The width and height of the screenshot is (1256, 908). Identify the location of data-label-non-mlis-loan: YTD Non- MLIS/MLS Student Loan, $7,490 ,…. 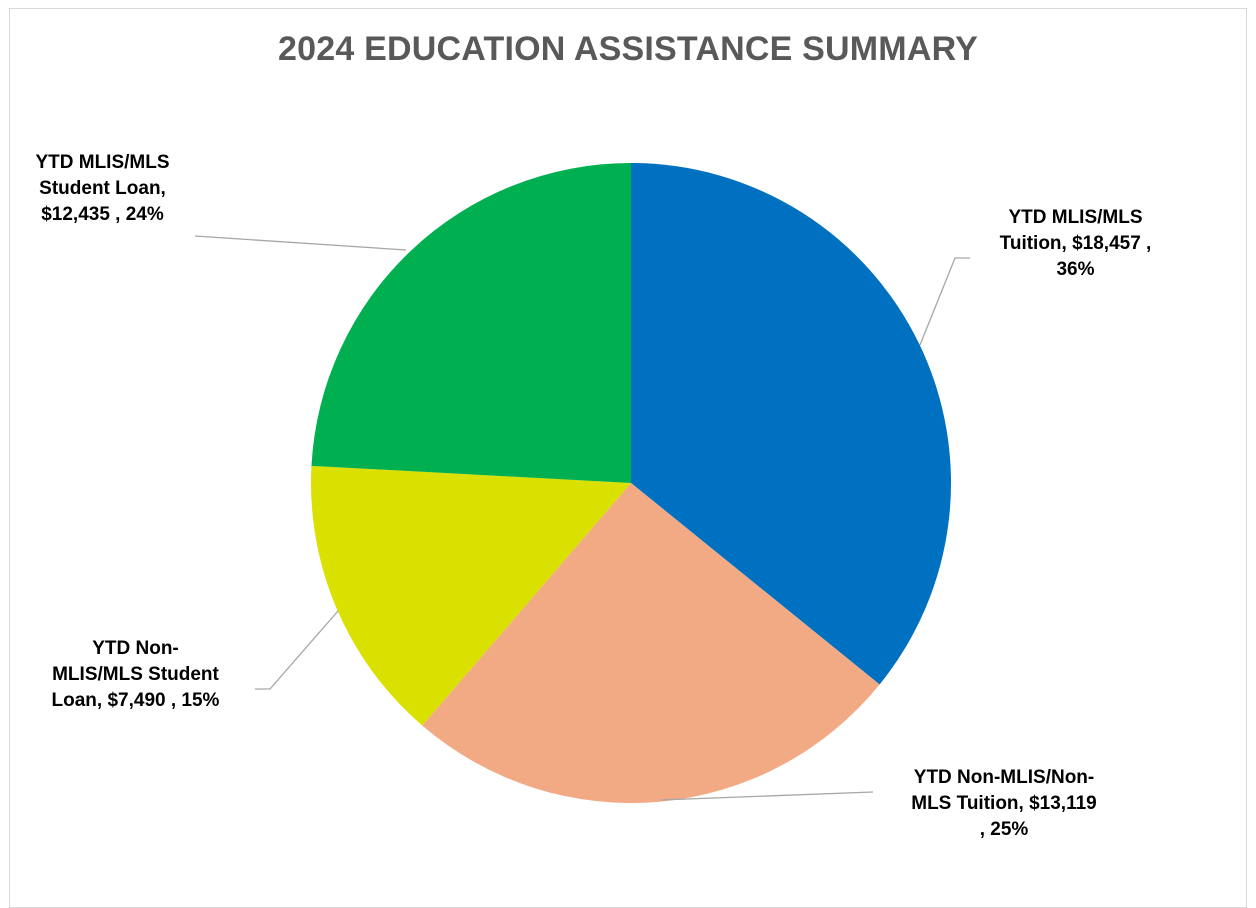
(135, 675).